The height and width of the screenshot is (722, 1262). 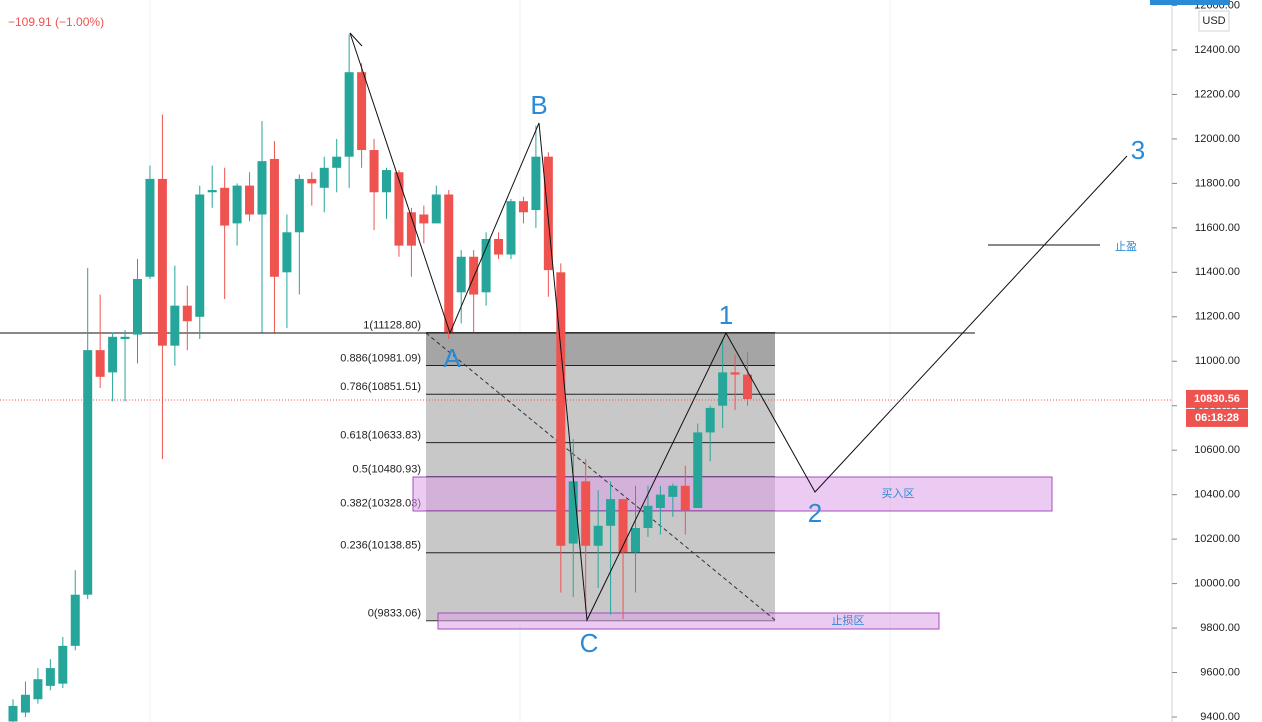 I want to click on wave-label: 3, so click(x=1138, y=150).